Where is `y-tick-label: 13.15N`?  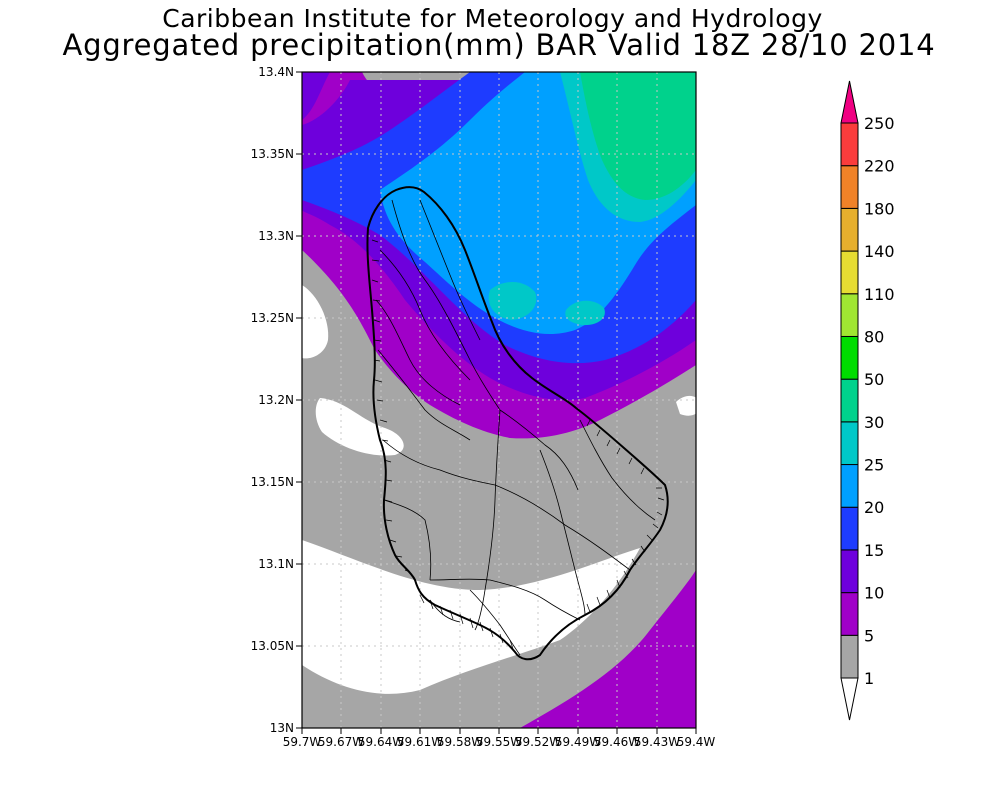
y-tick-label: 13.15N is located at coordinates (272, 482).